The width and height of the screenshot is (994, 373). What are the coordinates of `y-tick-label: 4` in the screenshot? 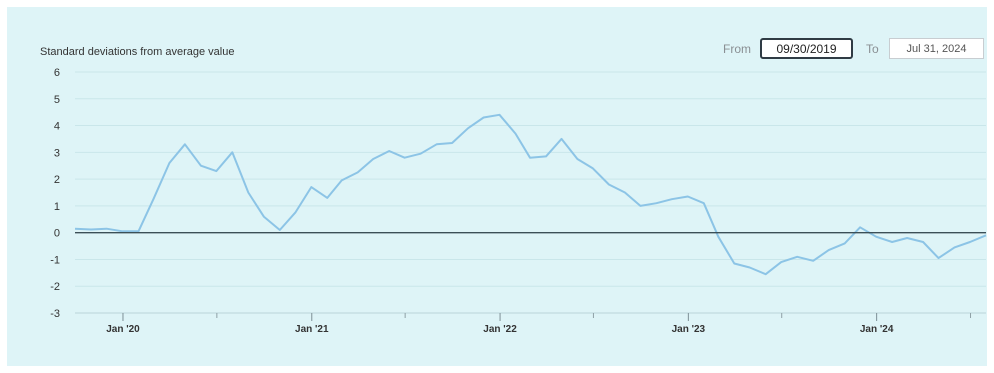 It's located at (57, 127).